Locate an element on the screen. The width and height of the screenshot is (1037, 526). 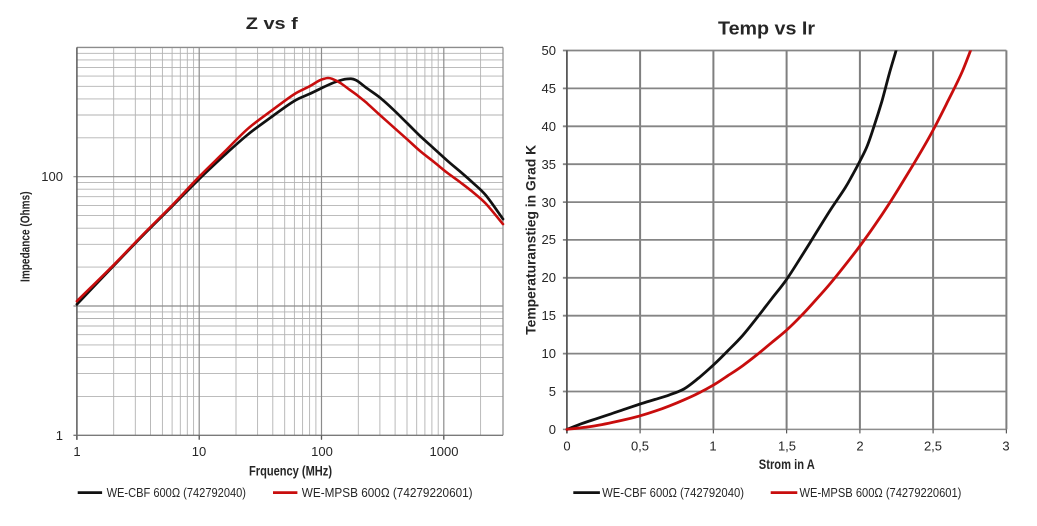
svg-text: Z vs f is located at coordinates (272, 23).